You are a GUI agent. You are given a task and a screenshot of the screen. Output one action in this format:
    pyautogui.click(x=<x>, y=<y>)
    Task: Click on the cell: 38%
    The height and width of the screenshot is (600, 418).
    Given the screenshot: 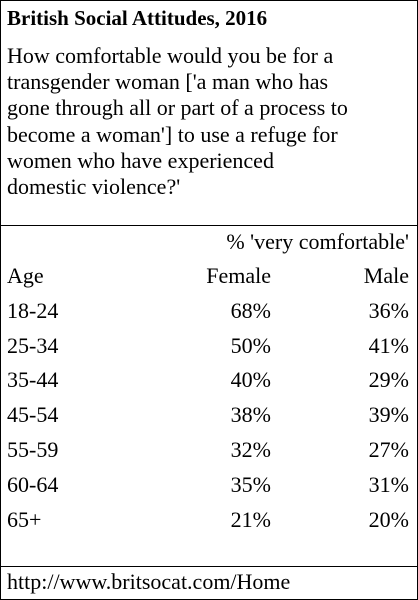 What is the action you would take?
    pyautogui.click(x=250, y=415)
    